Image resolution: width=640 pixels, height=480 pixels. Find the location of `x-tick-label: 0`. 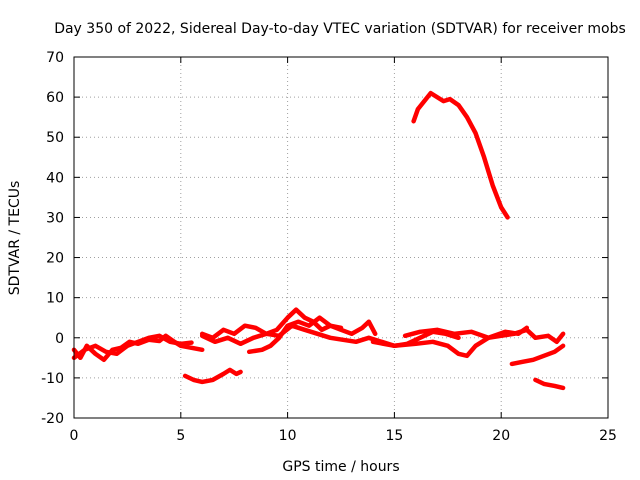

x-tick-label: 0 is located at coordinates (74, 436).